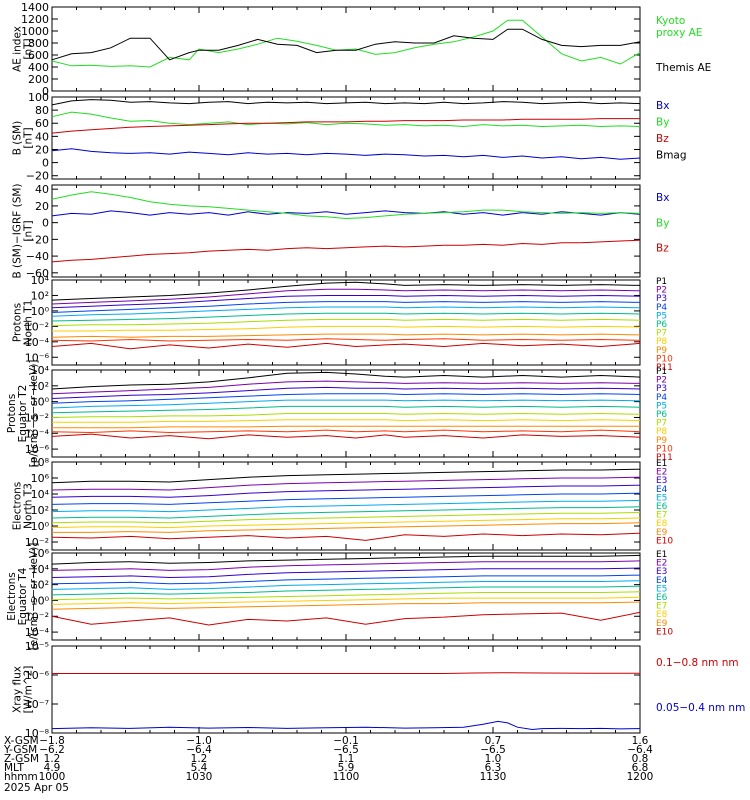 The height and width of the screenshot is (800, 750). I want to click on y-tick-label: 10⁻⁸, so click(37, 733).